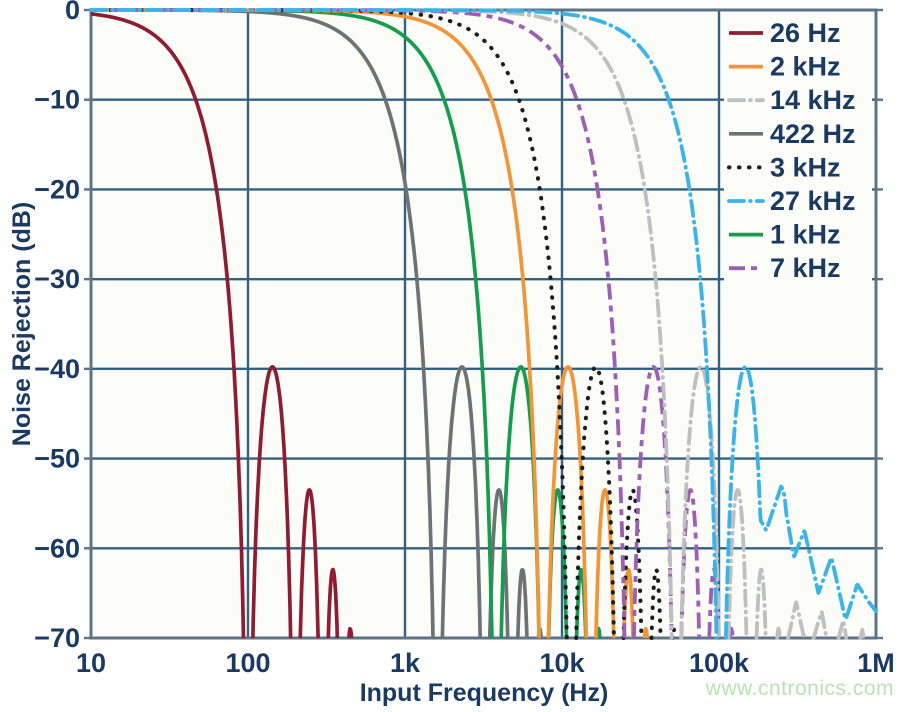  I want to click on y-tick-label-10: −10, so click(57, 100).